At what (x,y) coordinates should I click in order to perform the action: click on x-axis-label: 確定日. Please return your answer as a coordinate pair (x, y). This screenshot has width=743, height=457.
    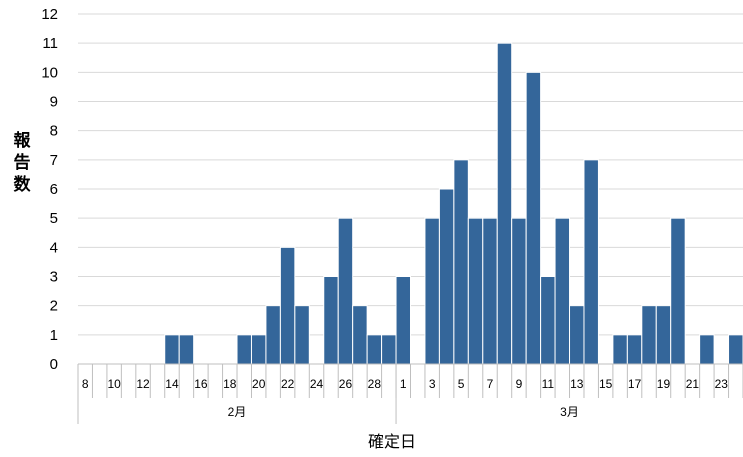
    Looking at the image, I should click on (392, 442).